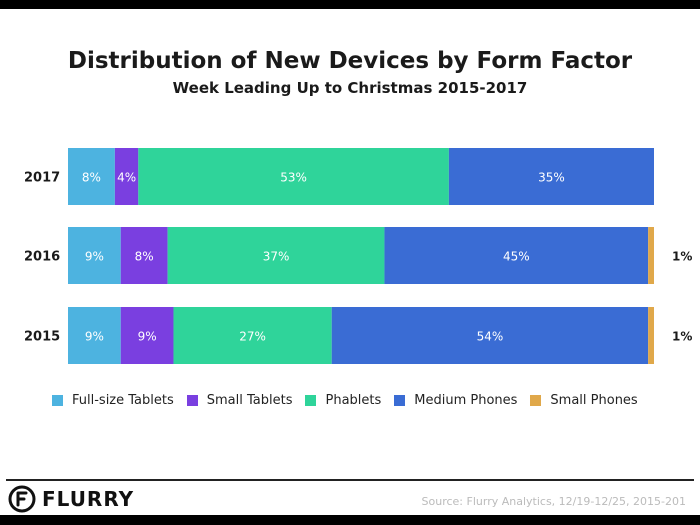  What do you see at coordinates (249, 400) in the screenshot?
I see `legend-label: Small Tablets` at bounding box center [249, 400].